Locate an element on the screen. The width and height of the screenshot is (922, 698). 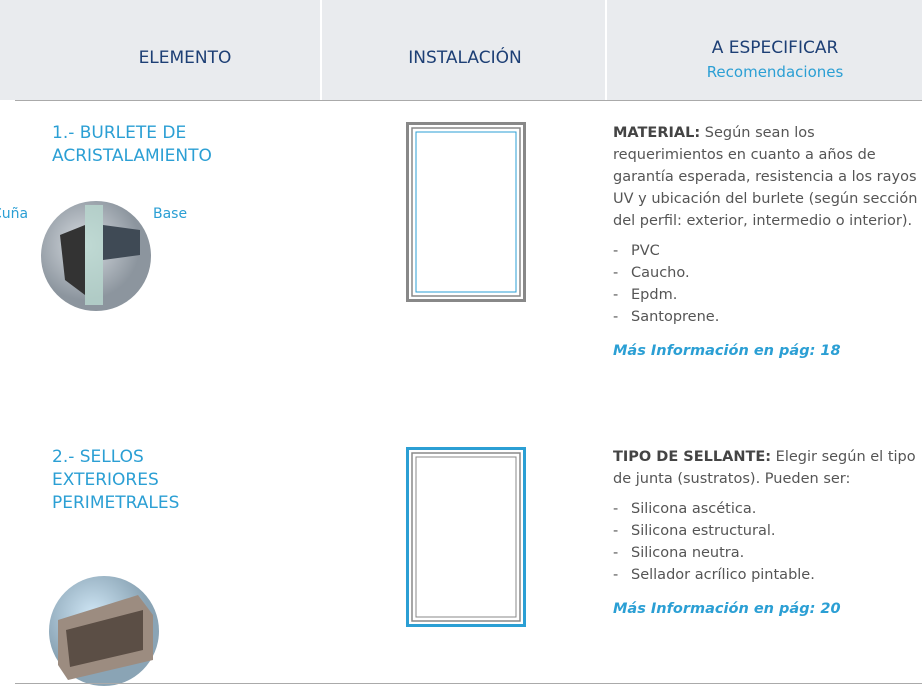
list-item: PVC is located at coordinates (765, 251).